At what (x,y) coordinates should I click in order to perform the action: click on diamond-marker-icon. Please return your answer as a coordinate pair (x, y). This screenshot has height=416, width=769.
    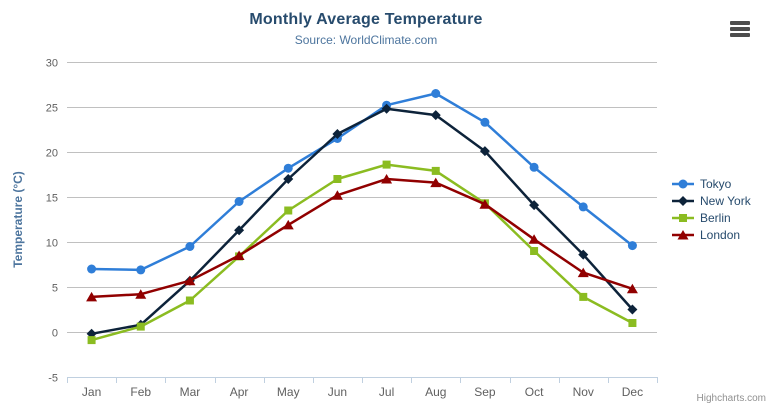
    Looking at the image, I should click on (683, 200).